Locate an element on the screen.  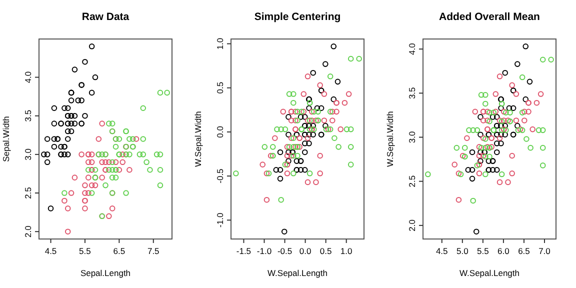
x-tick-label: 1.0 is located at coordinates (346, 251).